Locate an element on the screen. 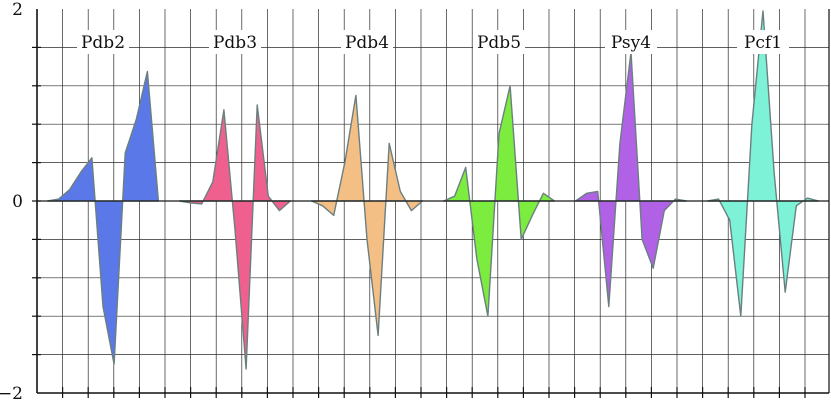 This screenshot has height=402, width=831. series-label-pdb2: Pdb2 is located at coordinates (103, 43).